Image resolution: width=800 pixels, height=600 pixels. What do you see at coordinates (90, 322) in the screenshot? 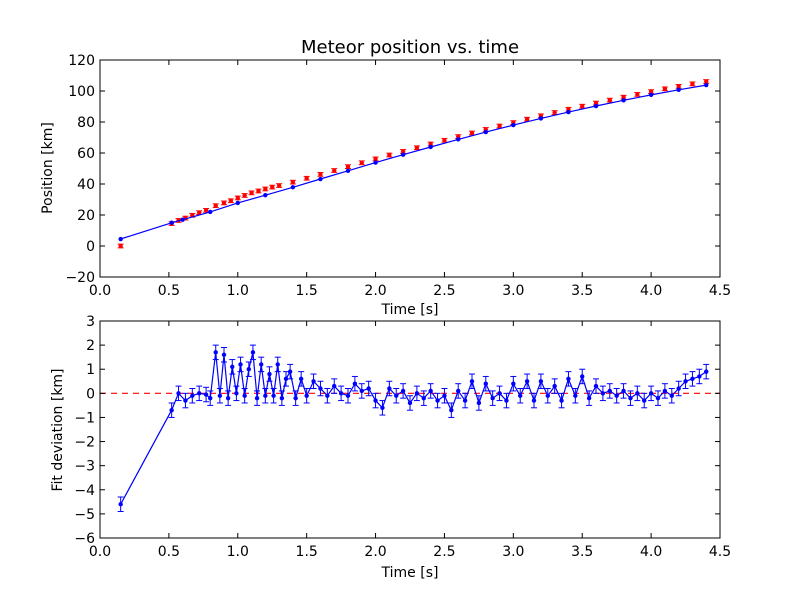
I see `y-tick-label: 3` at bounding box center [90, 322].